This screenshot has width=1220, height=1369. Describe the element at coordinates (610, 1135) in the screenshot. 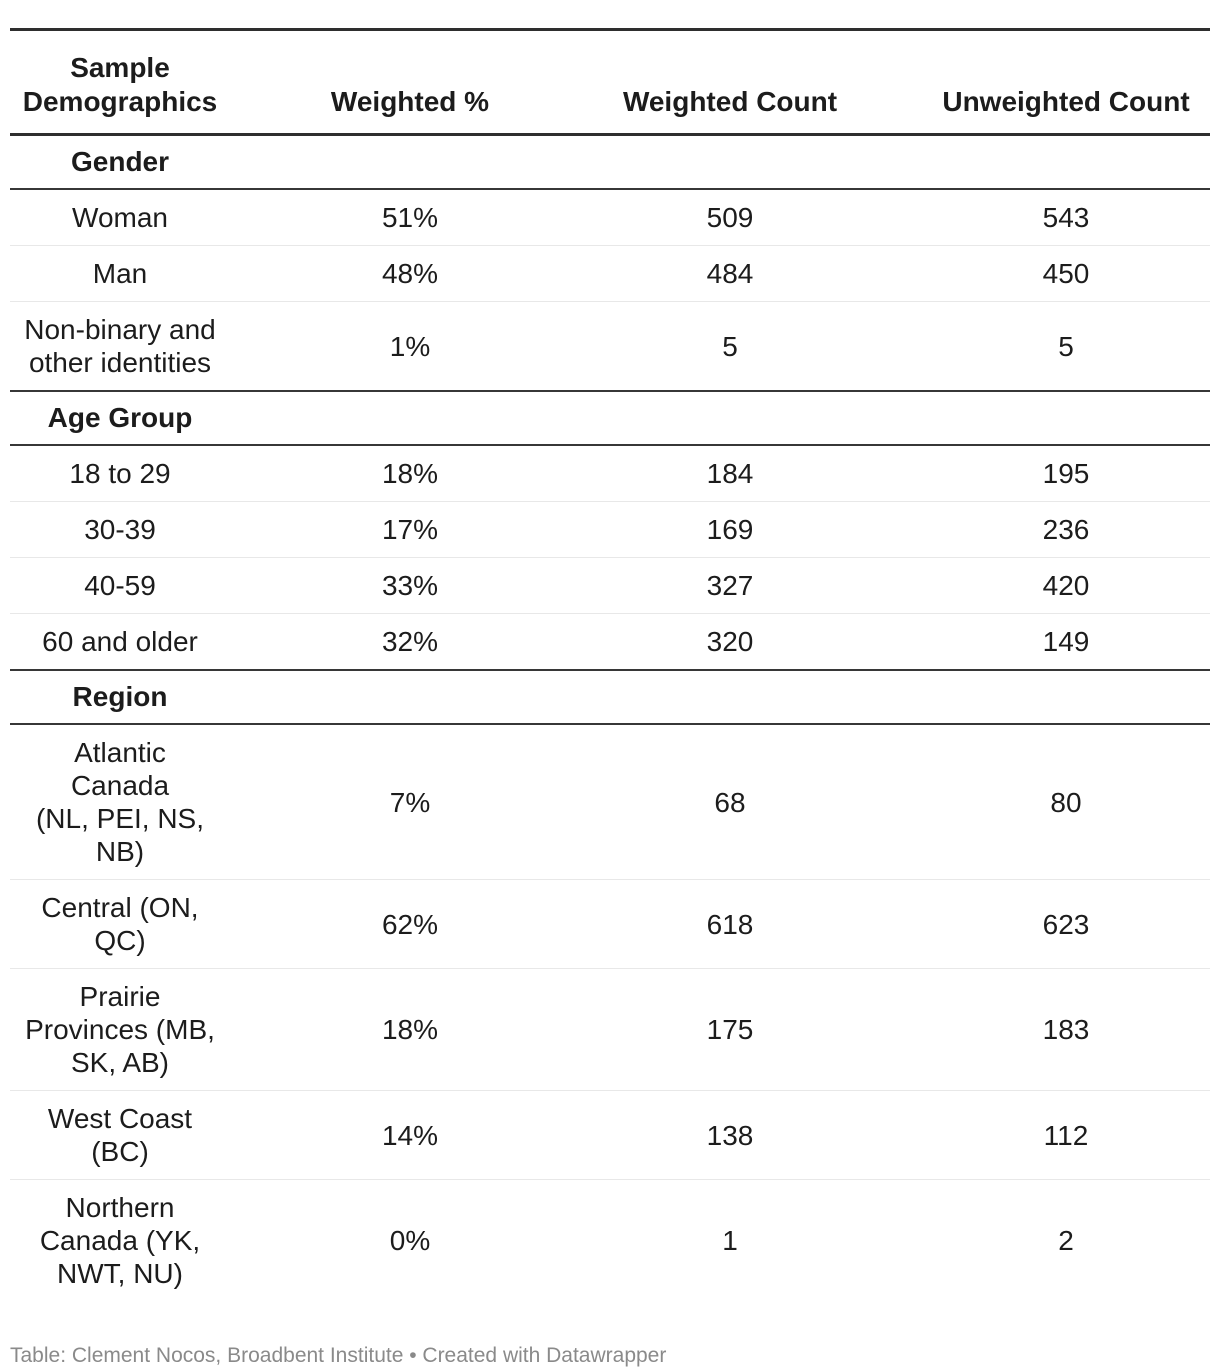

I see `table-row: West Coast (BC) 14% 138 112` at that location.